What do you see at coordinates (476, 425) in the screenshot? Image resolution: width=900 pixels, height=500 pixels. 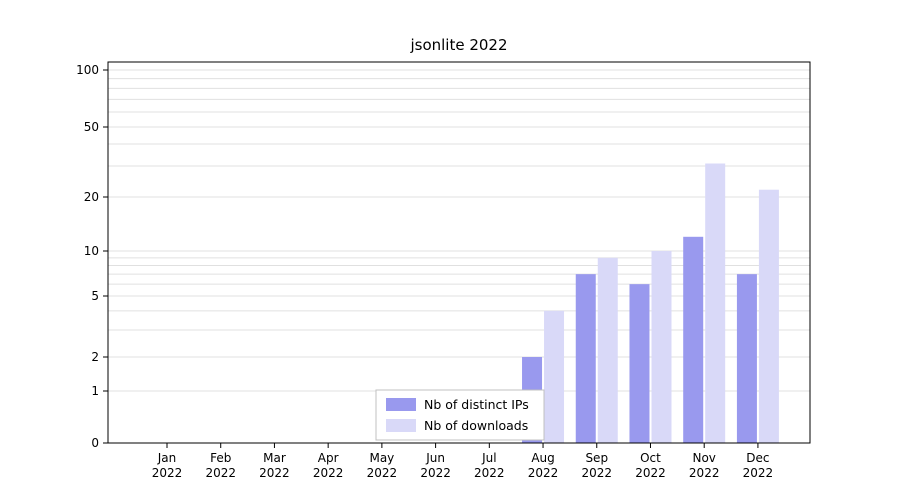 I see `legend-label-downloads: Nb of downloads` at bounding box center [476, 425].